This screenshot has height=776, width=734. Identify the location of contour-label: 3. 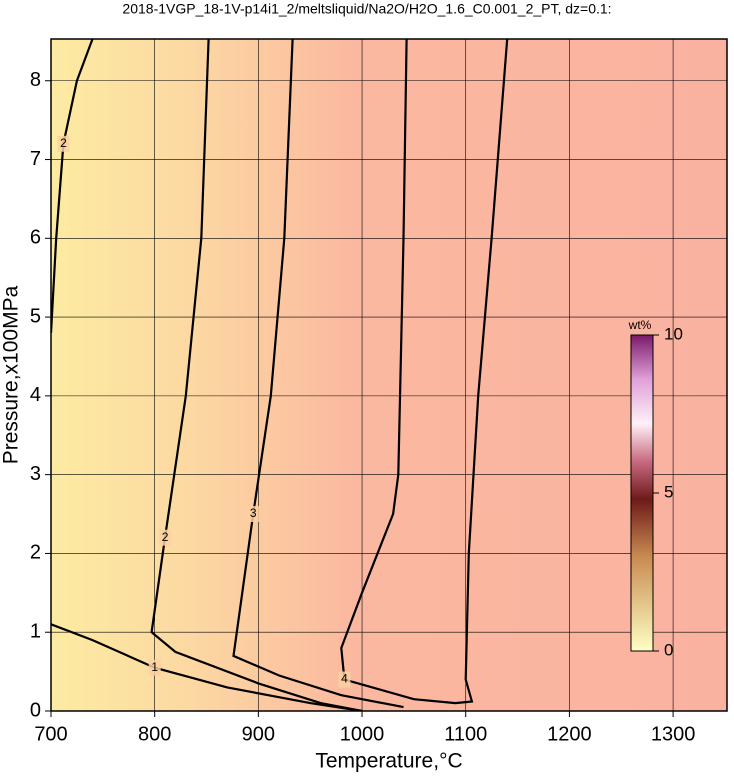
(253, 513).